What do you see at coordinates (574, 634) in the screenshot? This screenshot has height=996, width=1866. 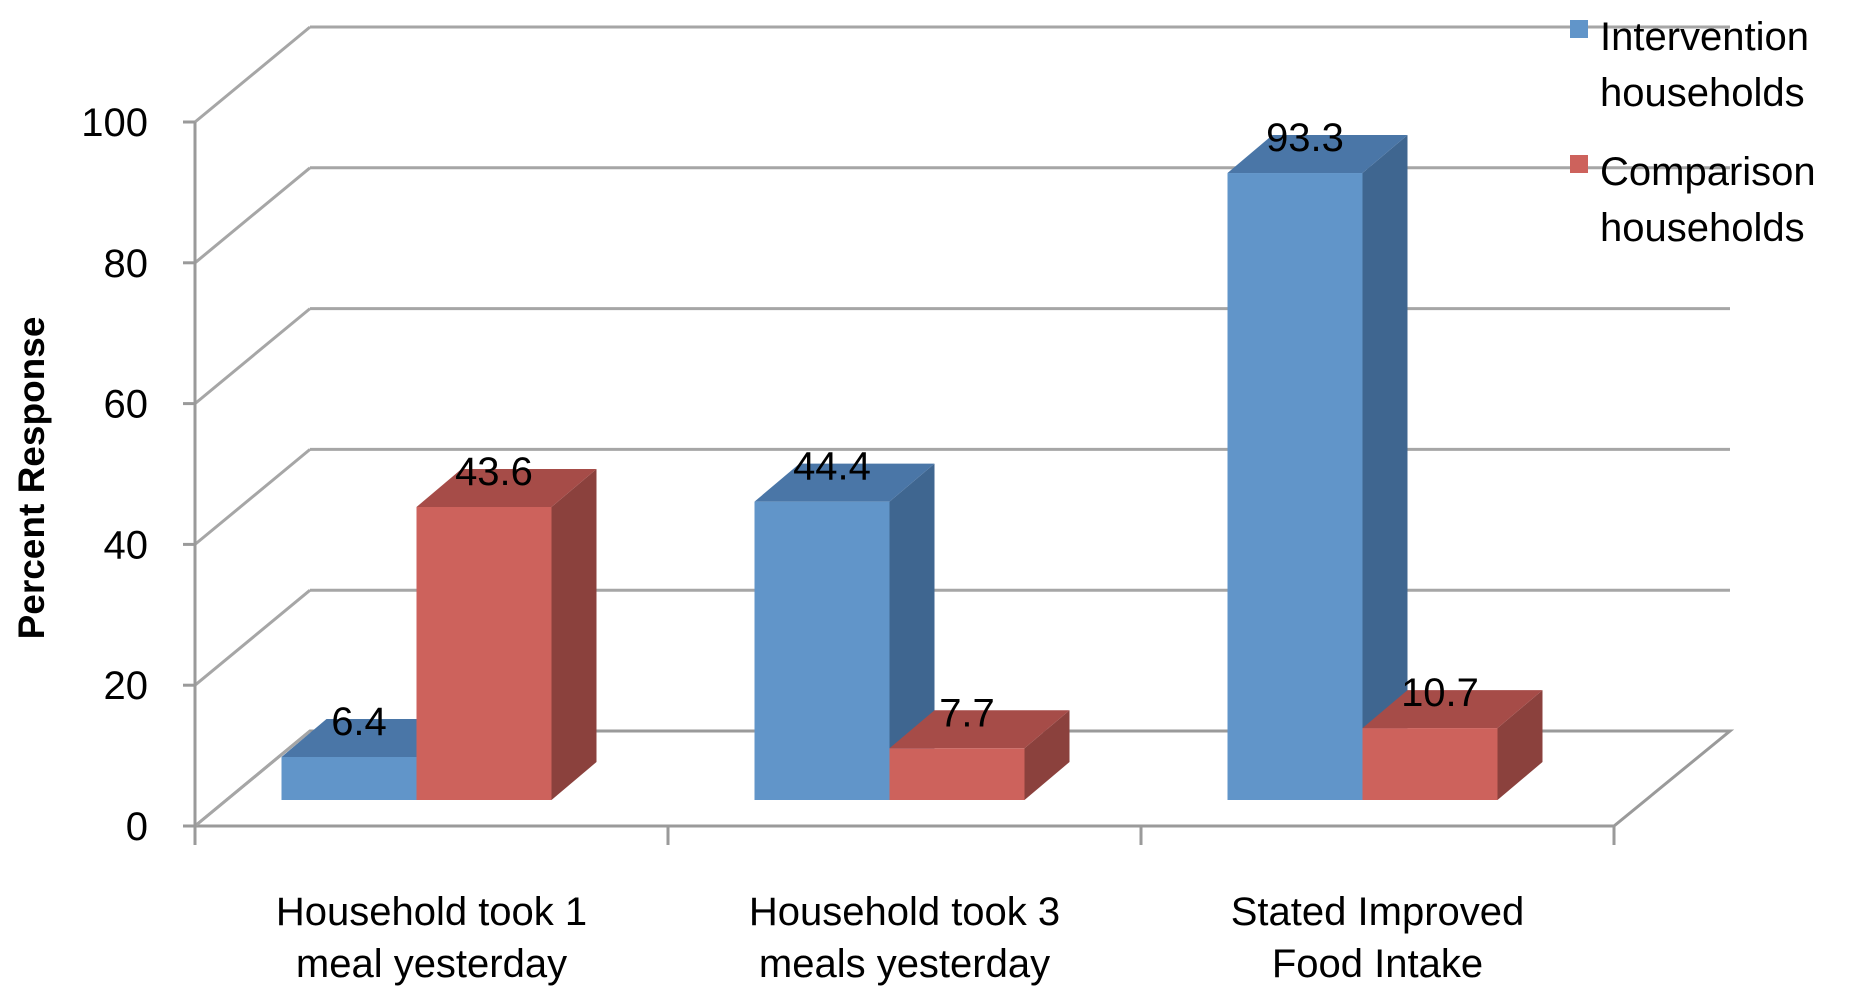 I see `bar-comparison-households-household-took-1-meal-yesterday-side` at bounding box center [574, 634].